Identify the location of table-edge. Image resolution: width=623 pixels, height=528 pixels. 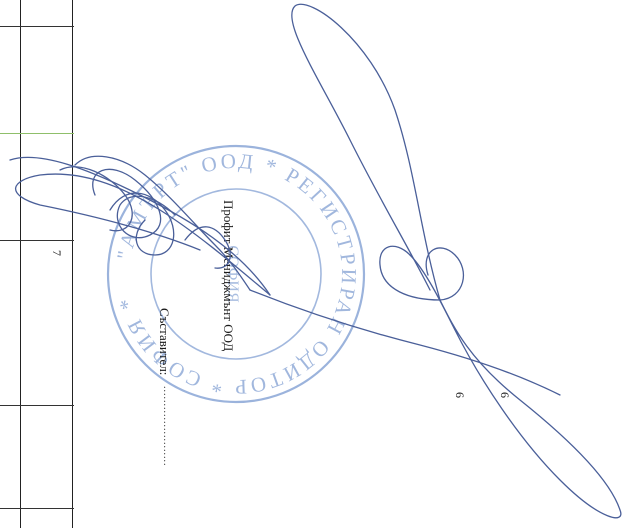
(37, 264).